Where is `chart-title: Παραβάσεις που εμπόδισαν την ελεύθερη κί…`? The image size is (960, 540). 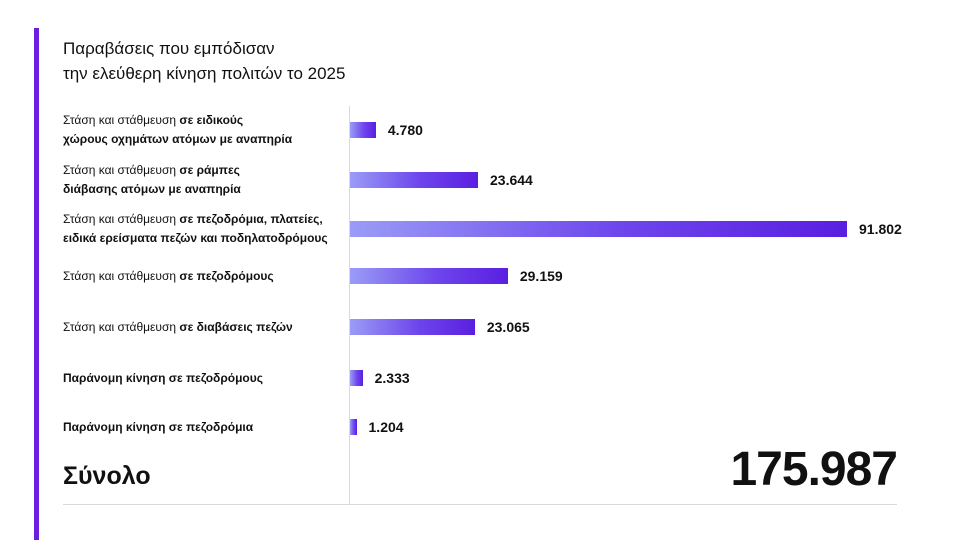
chart-title: Παραβάσεις που εμπόδισαν την ελεύθερη κί… is located at coordinates (273, 61).